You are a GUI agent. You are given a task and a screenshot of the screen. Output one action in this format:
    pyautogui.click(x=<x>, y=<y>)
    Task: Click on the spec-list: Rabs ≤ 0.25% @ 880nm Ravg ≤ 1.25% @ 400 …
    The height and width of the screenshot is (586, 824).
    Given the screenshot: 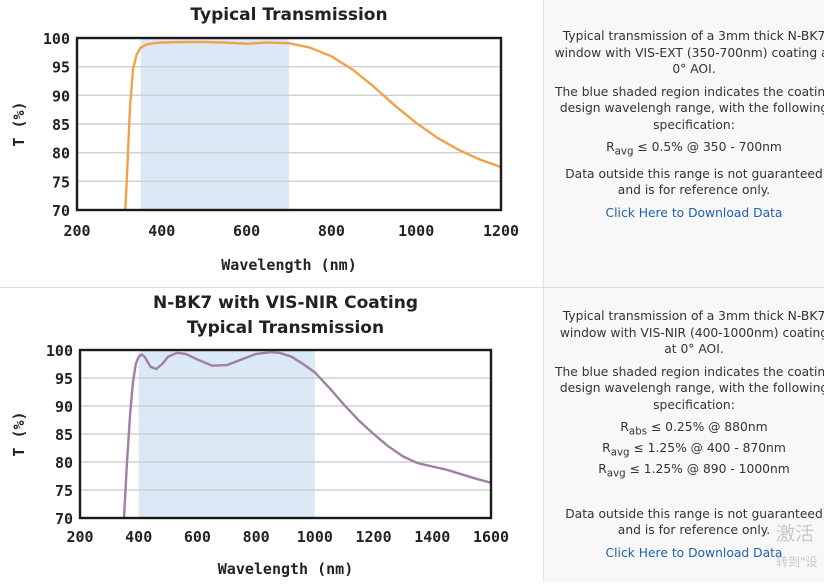 What is the action you would take?
    pyautogui.click(x=689, y=450)
    